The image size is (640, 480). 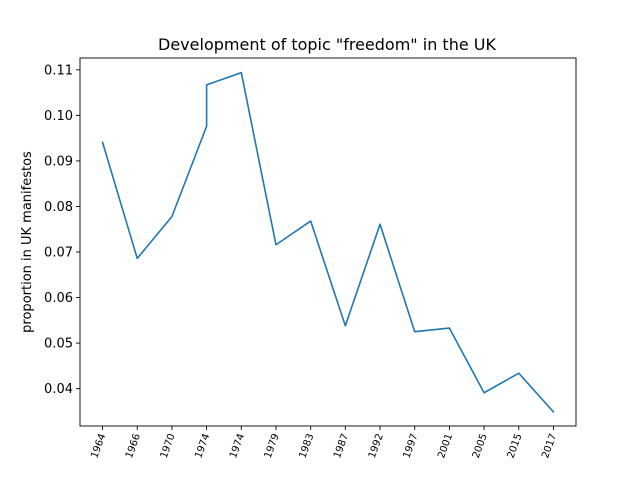 I want to click on y-tick-label: 0.04, so click(x=58, y=389).